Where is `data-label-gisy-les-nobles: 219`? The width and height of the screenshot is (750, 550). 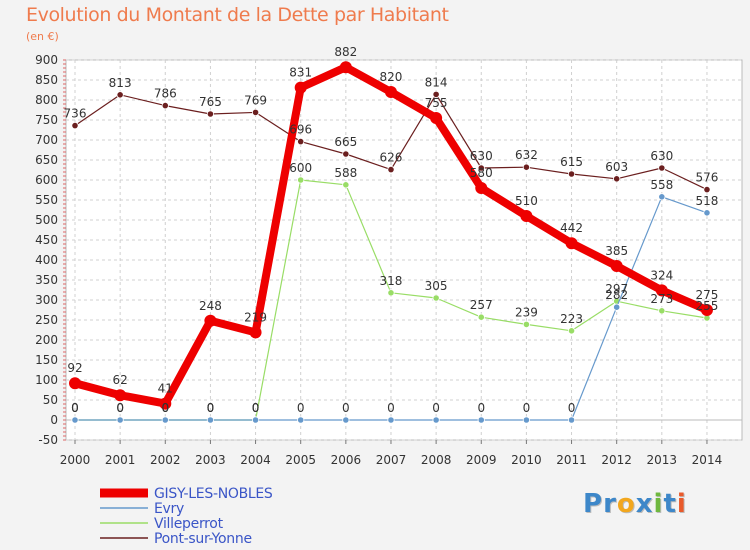 data-label-gisy-les-nobles: 219 is located at coordinates (255, 317).